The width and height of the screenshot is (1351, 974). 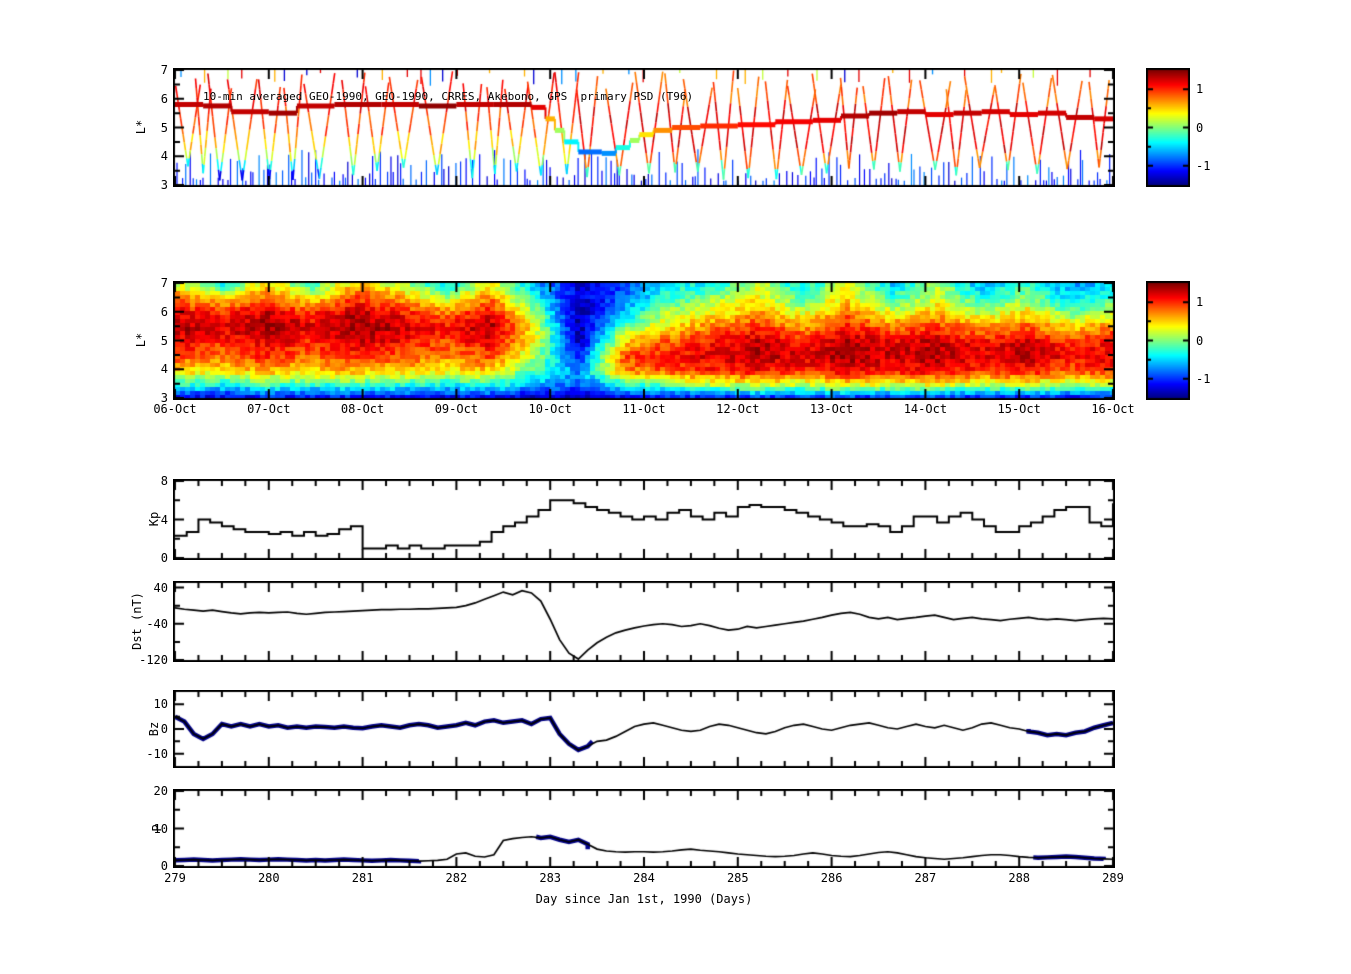 I want to click on date-tick-label: 16-Oct, so click(x=1113, y=409).